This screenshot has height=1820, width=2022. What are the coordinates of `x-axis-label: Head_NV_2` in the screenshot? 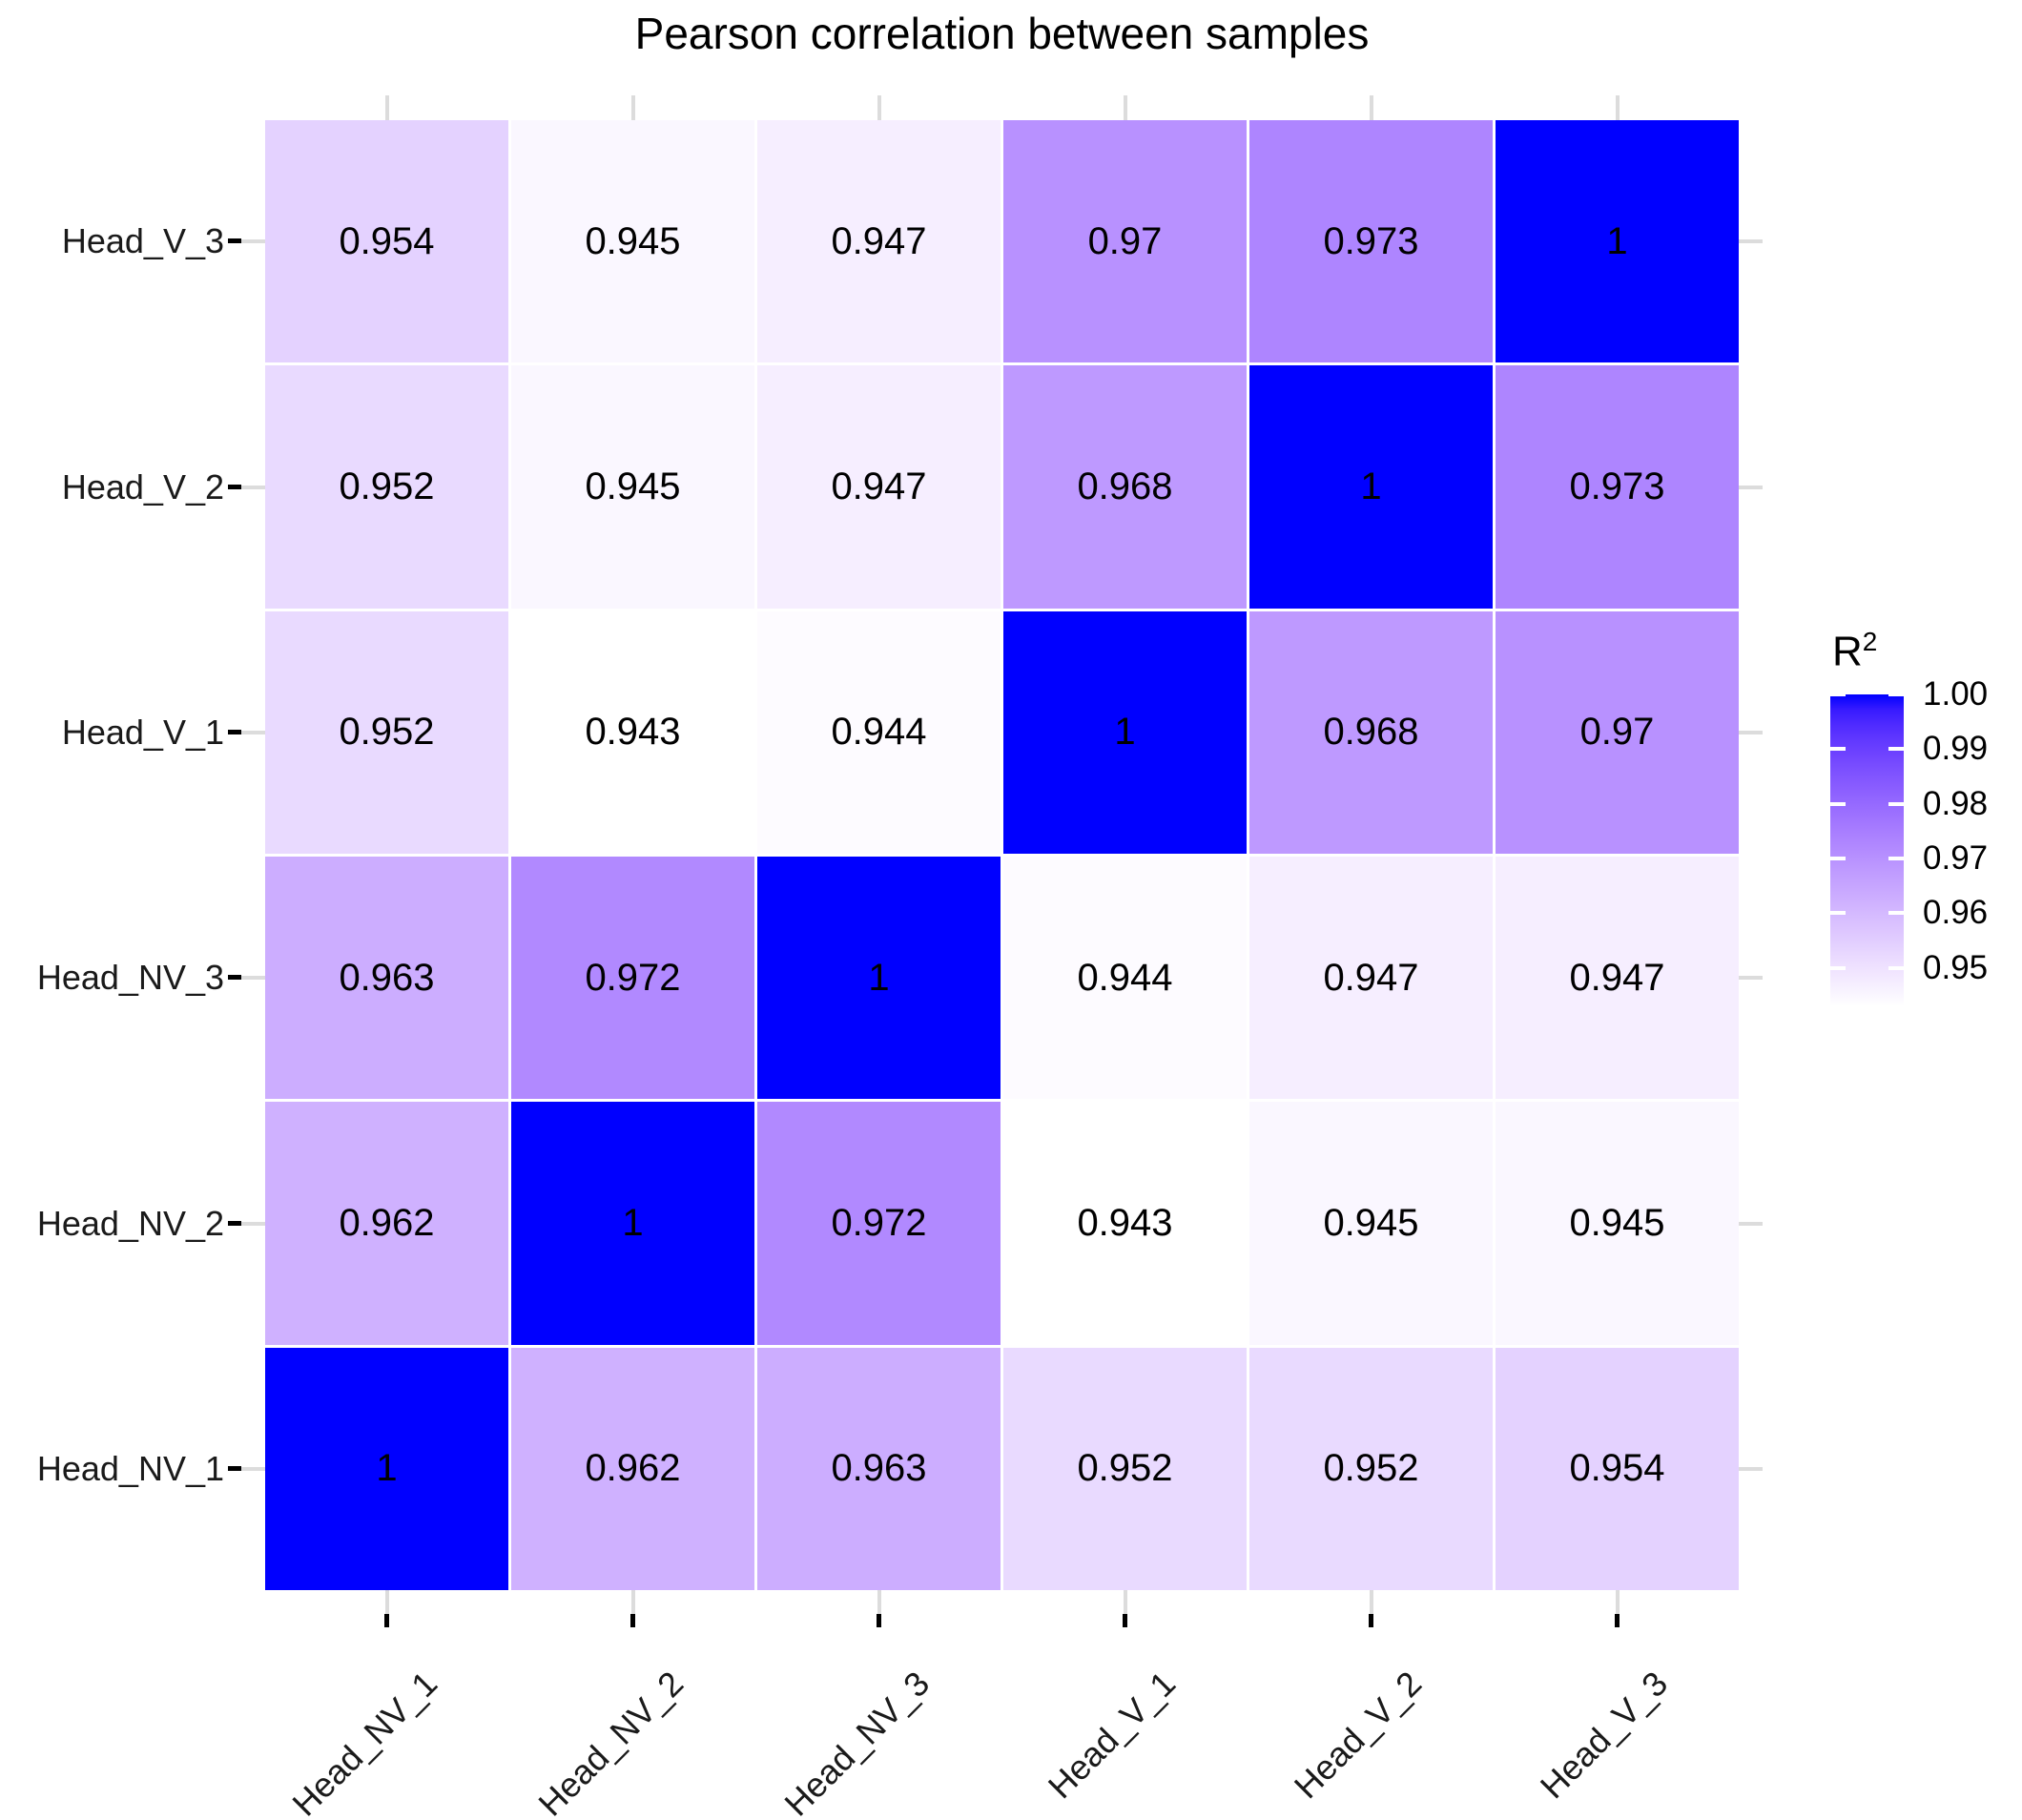 It's located at (611, 1742).